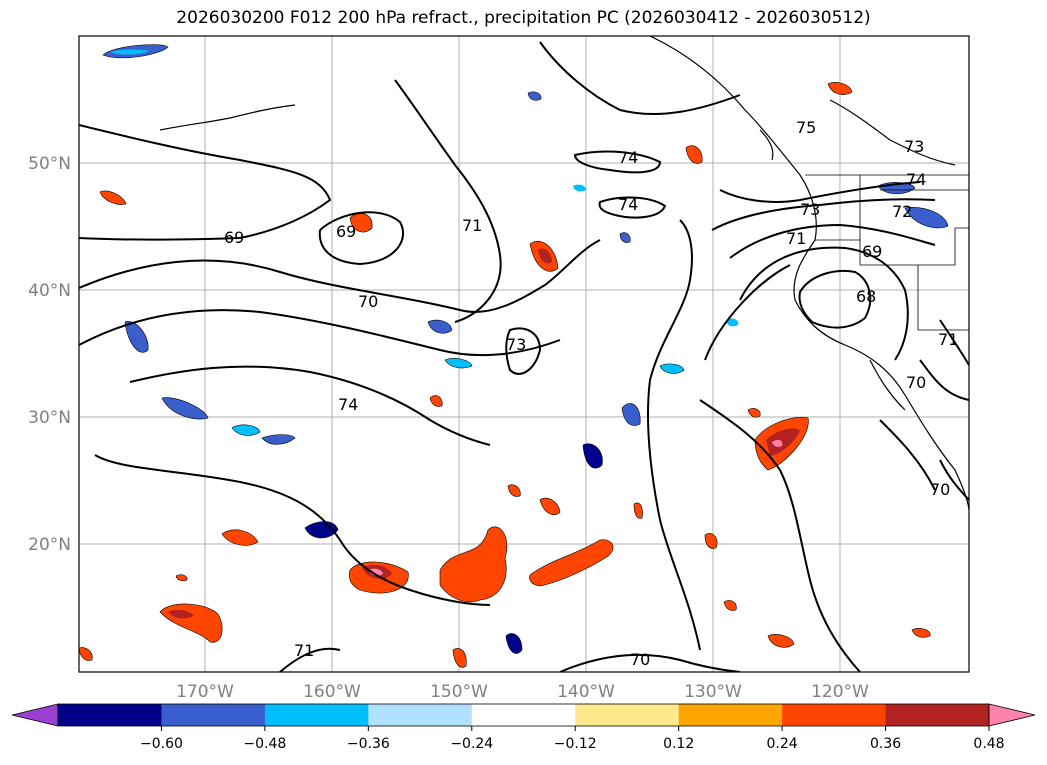 The width and height of the screenshot is (1047, 765). I want to click on lon-label: 160°W, so click(332, 692).